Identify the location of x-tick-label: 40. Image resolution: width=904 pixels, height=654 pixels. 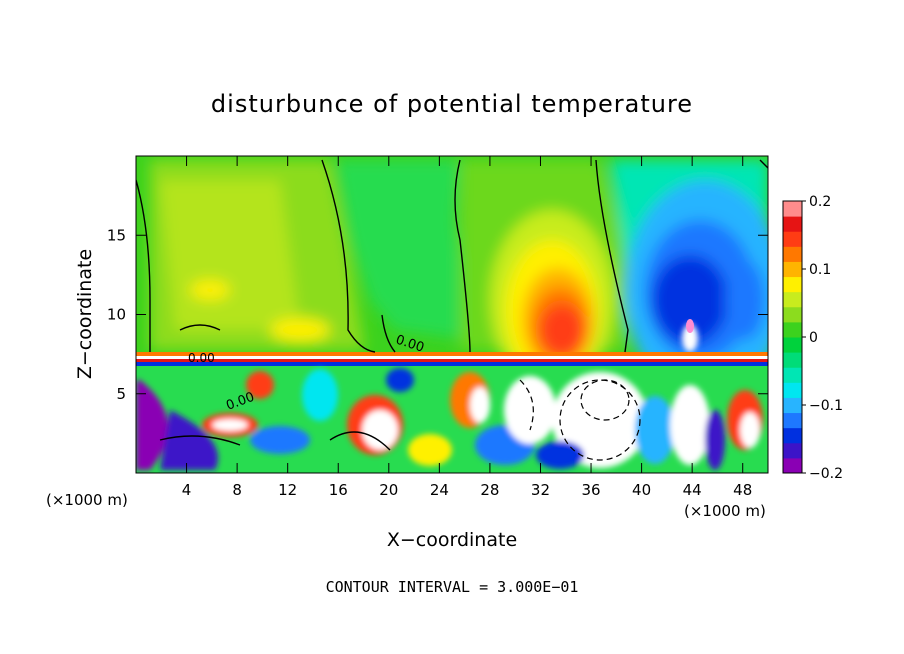
(641, 490).